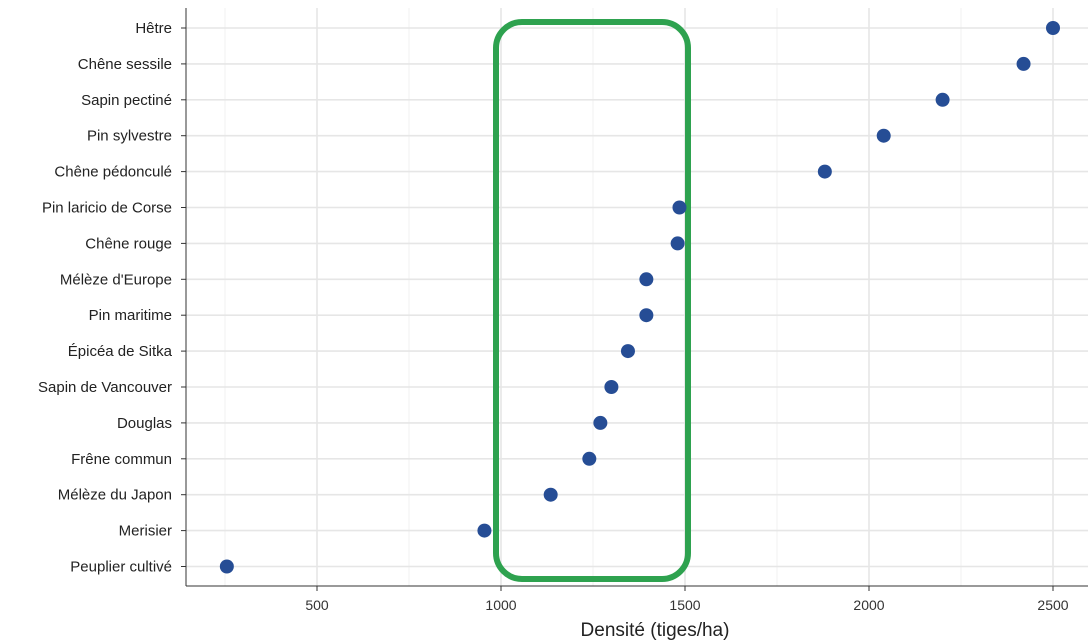 This screenshot has height=642, width=1088. What do you see at coordinates (145, 531) in the screenshot?
I see `category-label: Merisier` at bounding box center [145, 531].